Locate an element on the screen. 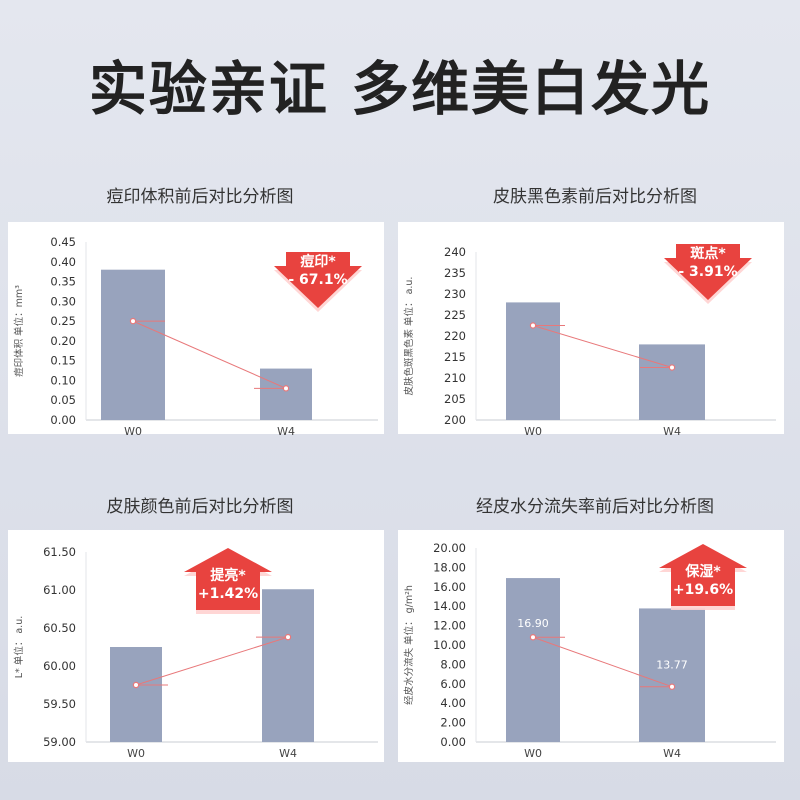 The image size is (800, 800). y-tick-label: 0.30 is located at coordinates (63, 301).